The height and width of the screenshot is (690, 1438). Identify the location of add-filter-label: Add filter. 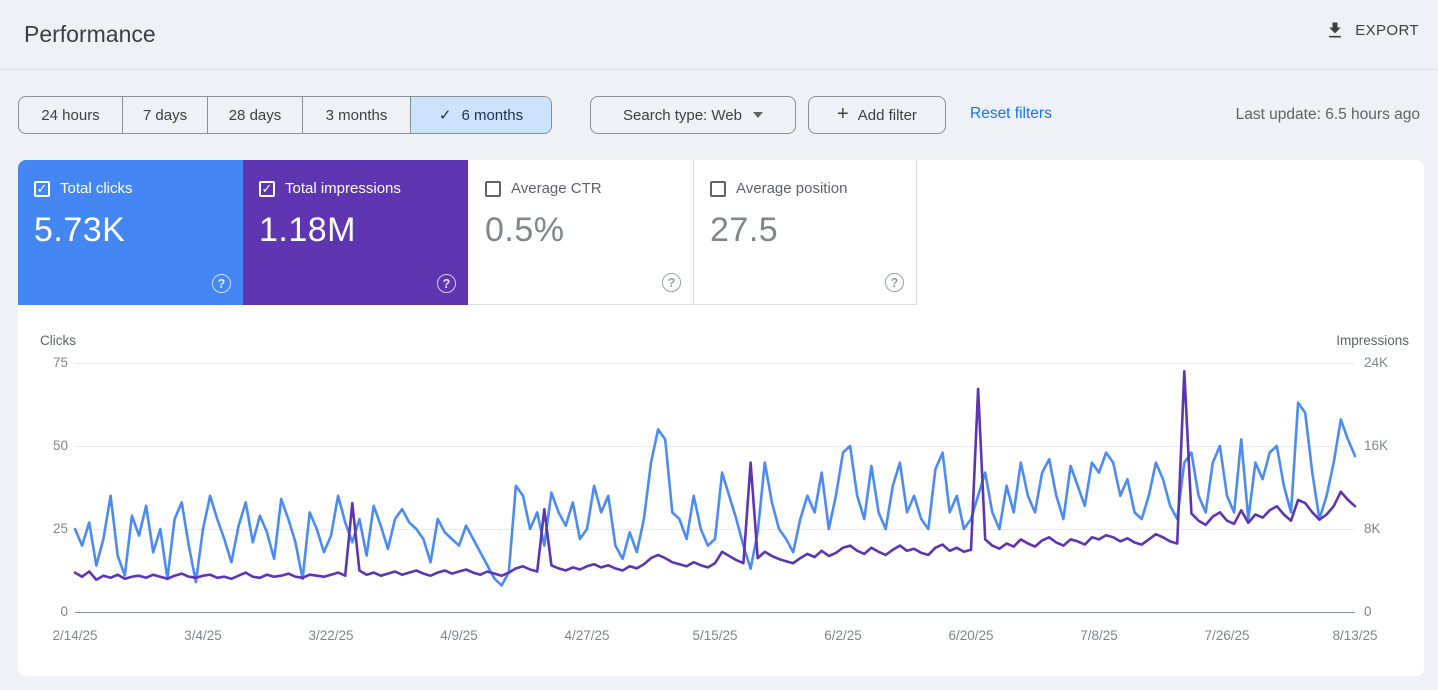
(887, 115).